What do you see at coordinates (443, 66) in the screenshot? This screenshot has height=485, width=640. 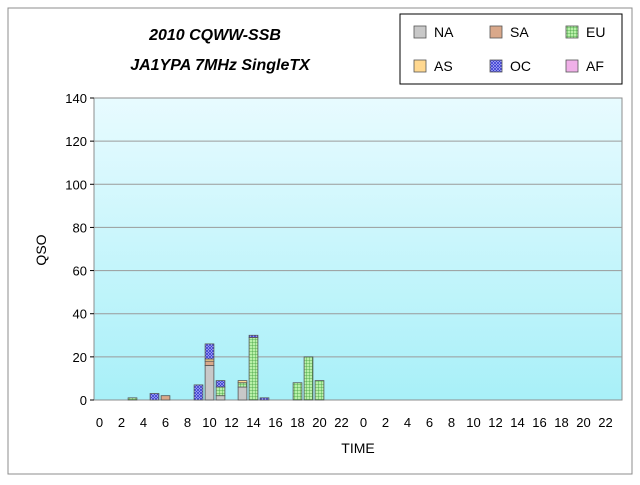 I see `legend-label-as: AS` at bounding box center [443, 66].